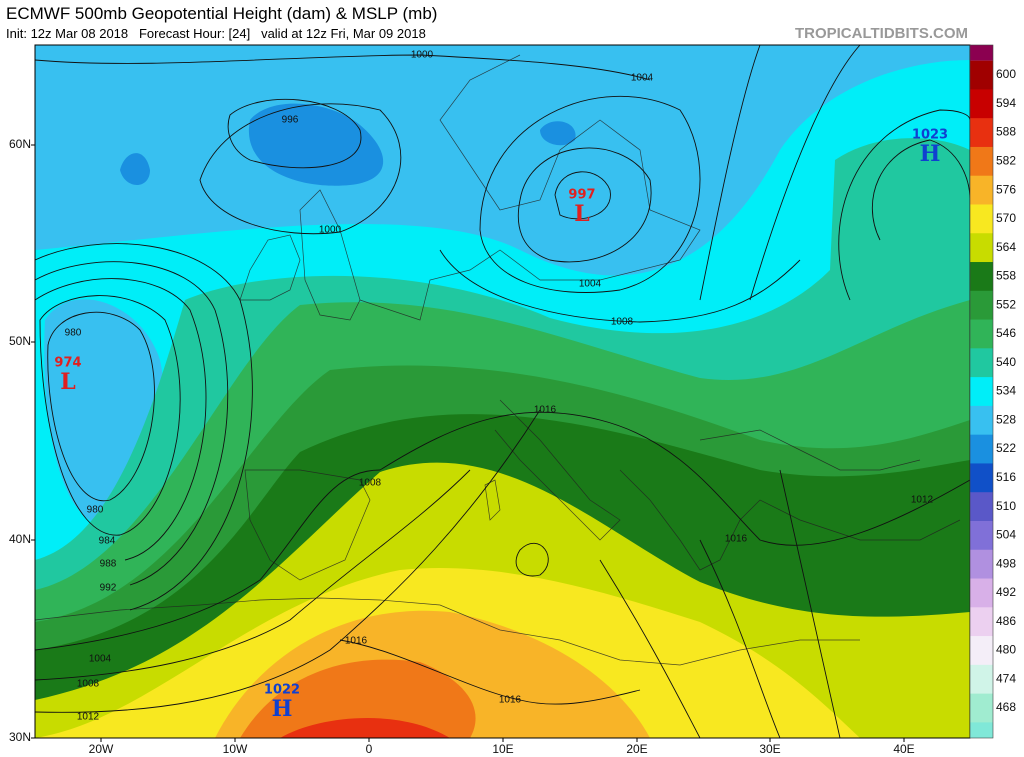 This screenshot has height=757, width=1024. I want to click on isobar-label: 988, so click(108, 564).